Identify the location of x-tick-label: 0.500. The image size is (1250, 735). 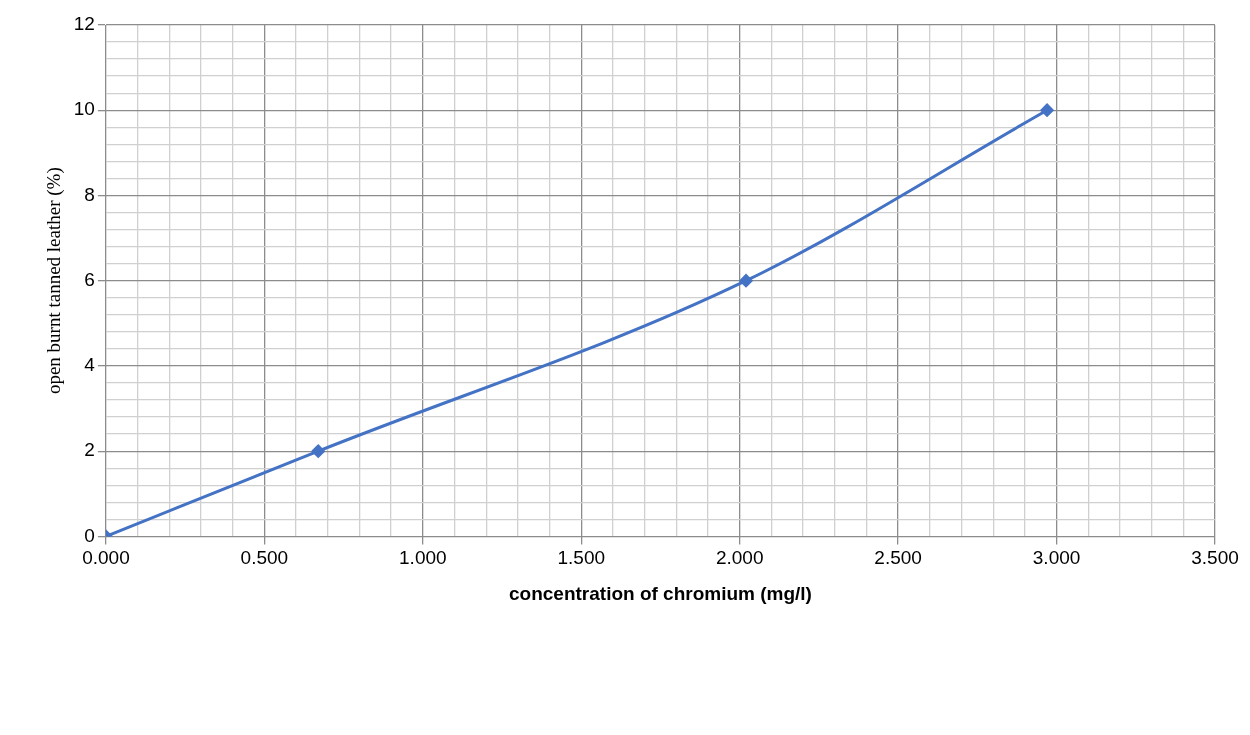
(264, 558).